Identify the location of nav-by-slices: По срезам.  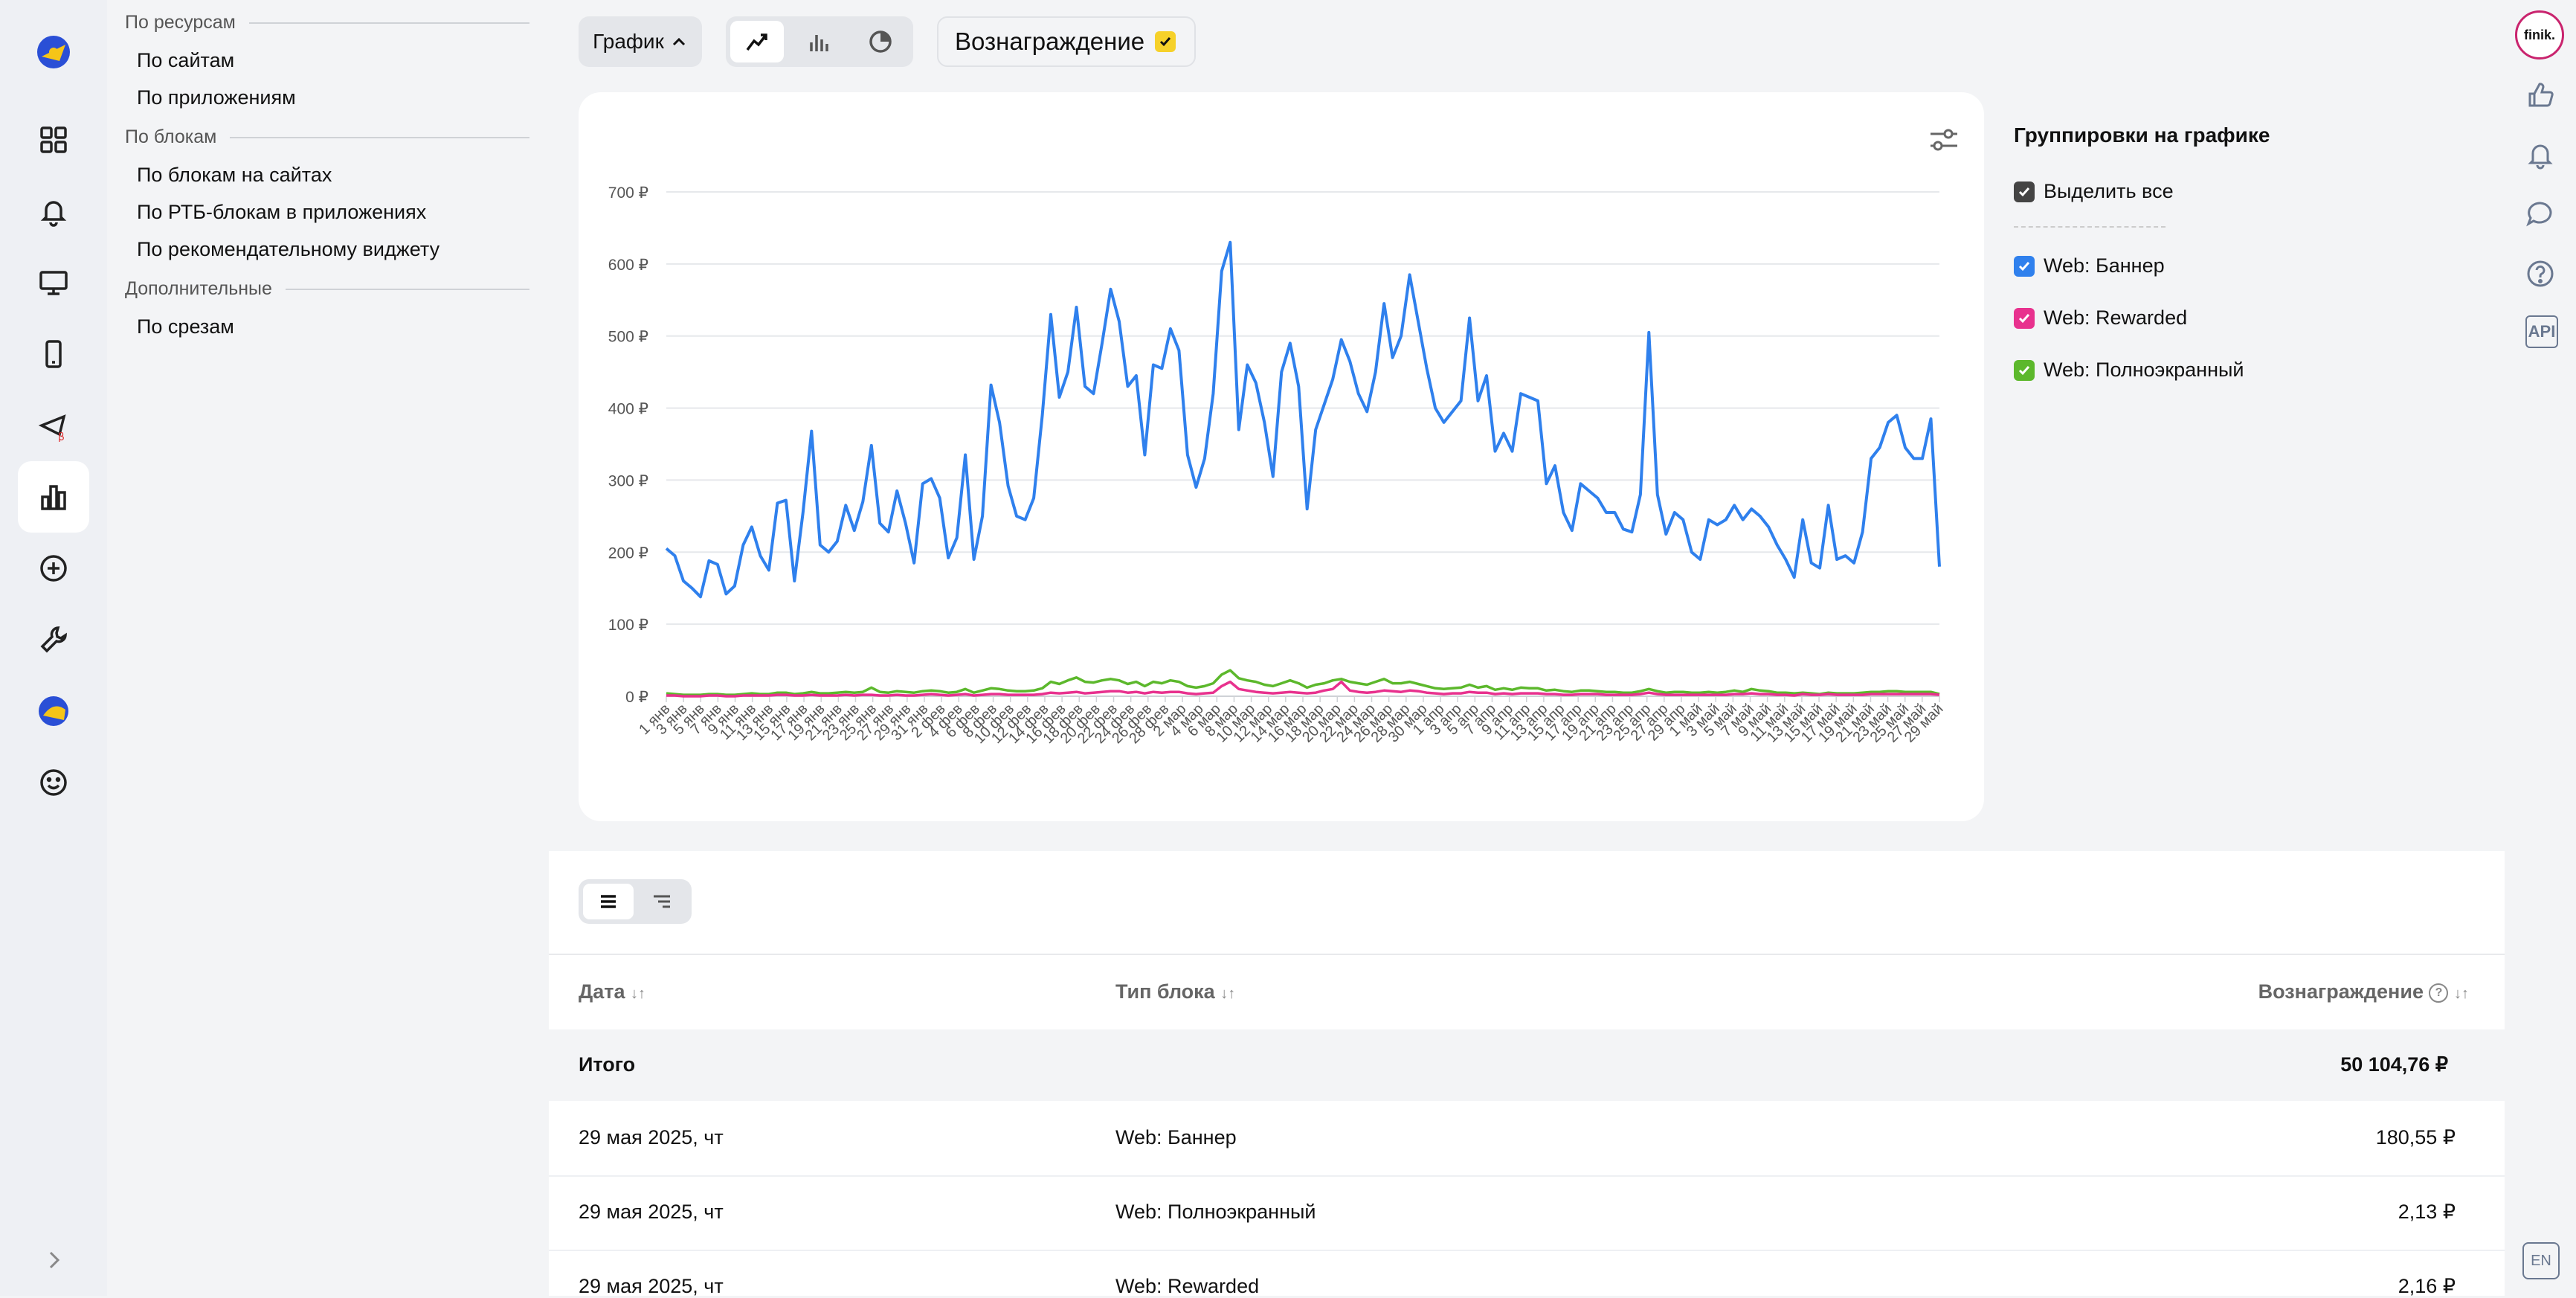
(185, 326).